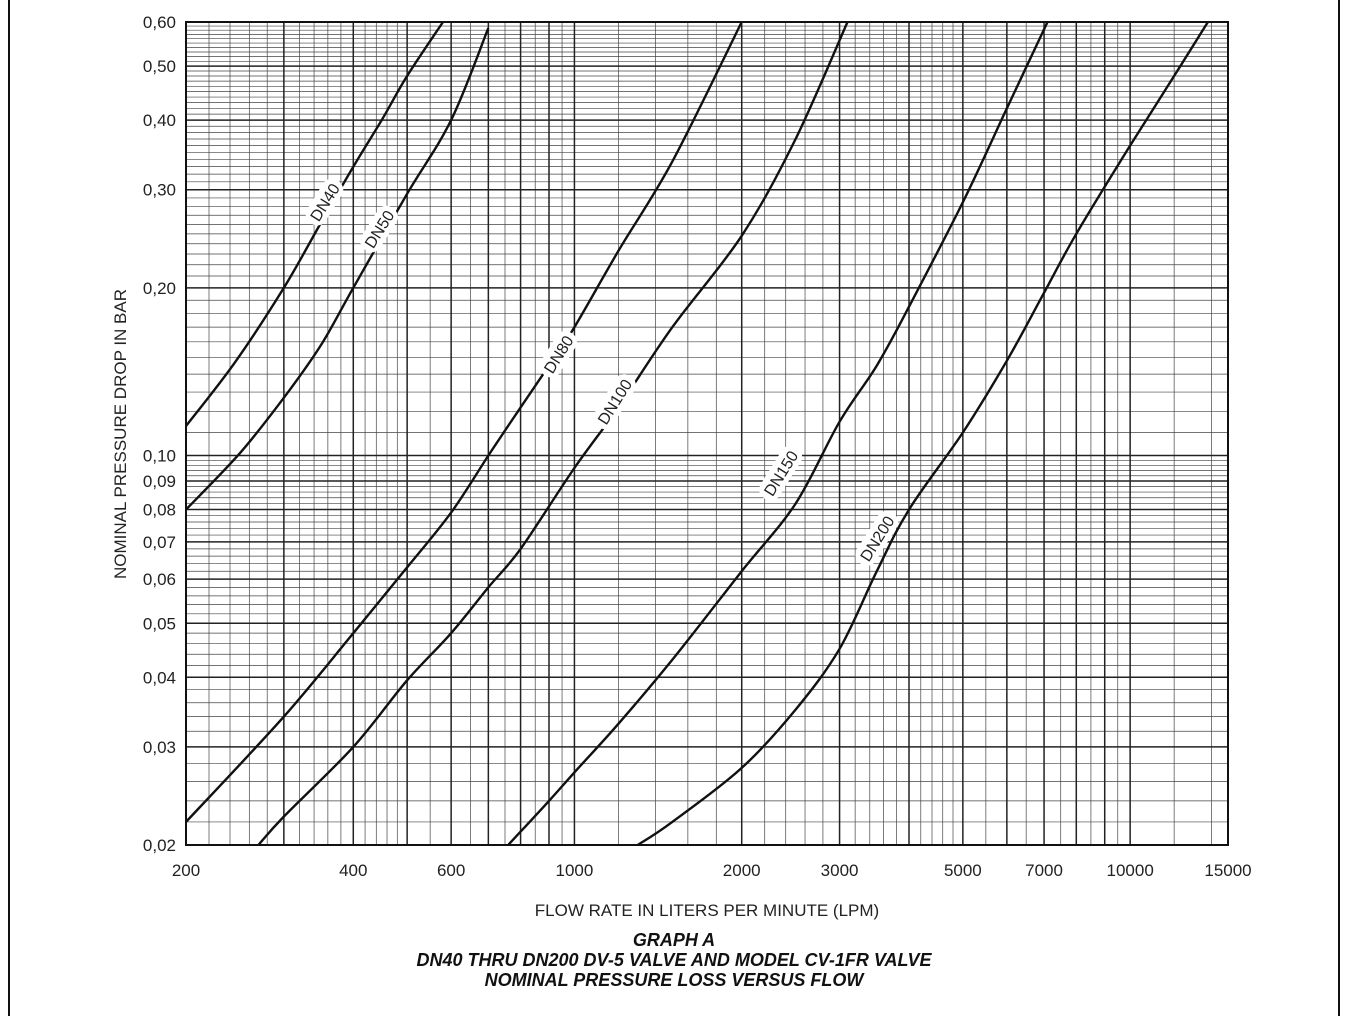 Image resolution: width=1348 pixels, height=1016 pixels. I want to click on y-tick-label: 0,30, so click(159, 190).